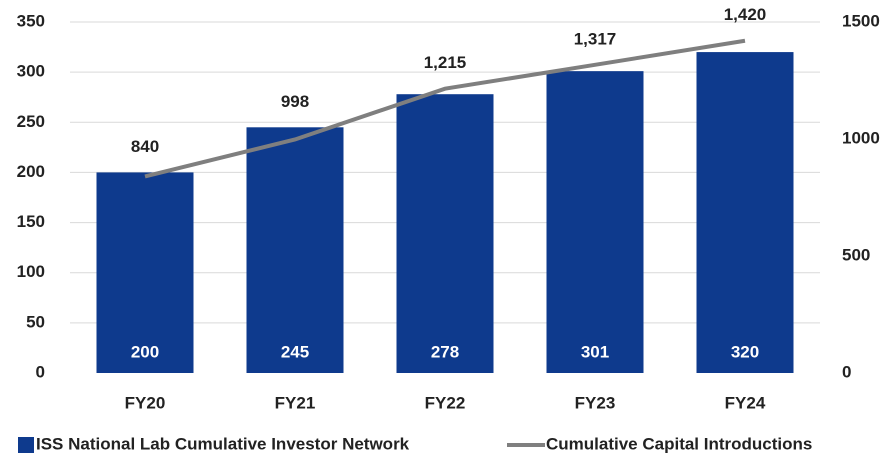 The image size is (894, 458). I want to click on x-tick-label: FY21, so click(295, 402).